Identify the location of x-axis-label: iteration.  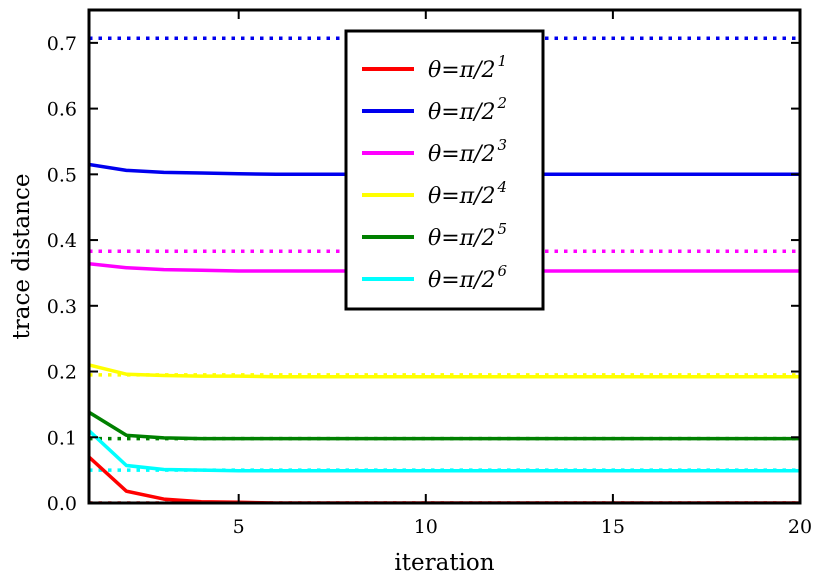
(444, 563).